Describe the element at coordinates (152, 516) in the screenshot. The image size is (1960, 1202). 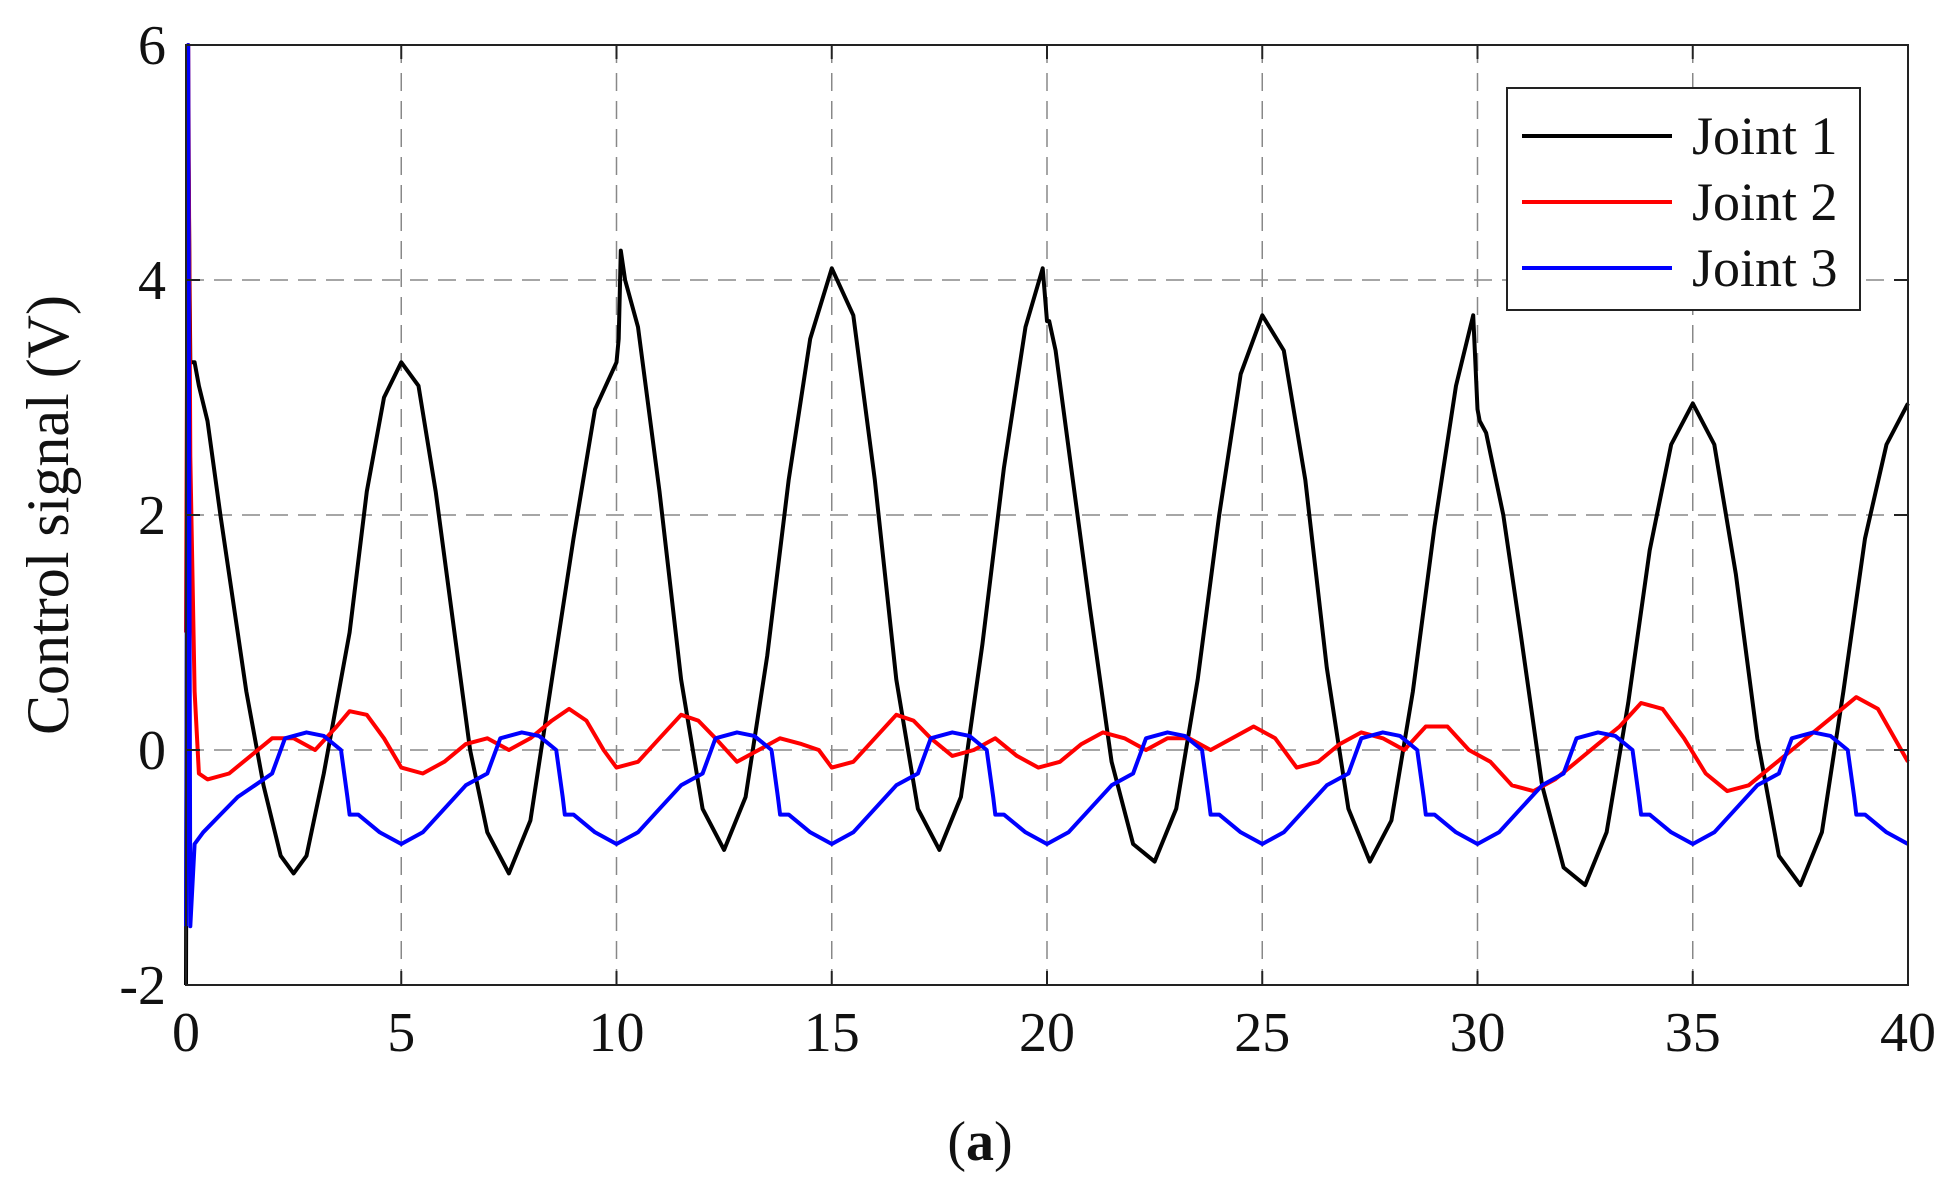
I see `y-tick-label: 2` at that location.